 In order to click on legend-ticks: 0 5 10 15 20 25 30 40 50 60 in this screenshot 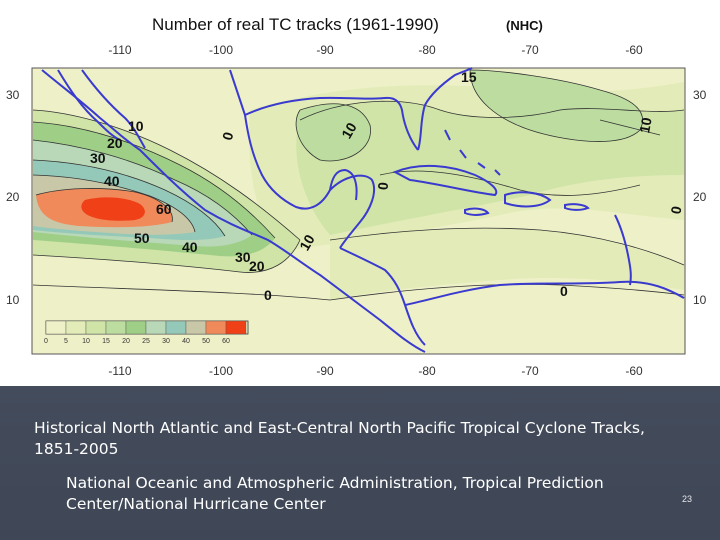, I will do `click(137, 341)`.